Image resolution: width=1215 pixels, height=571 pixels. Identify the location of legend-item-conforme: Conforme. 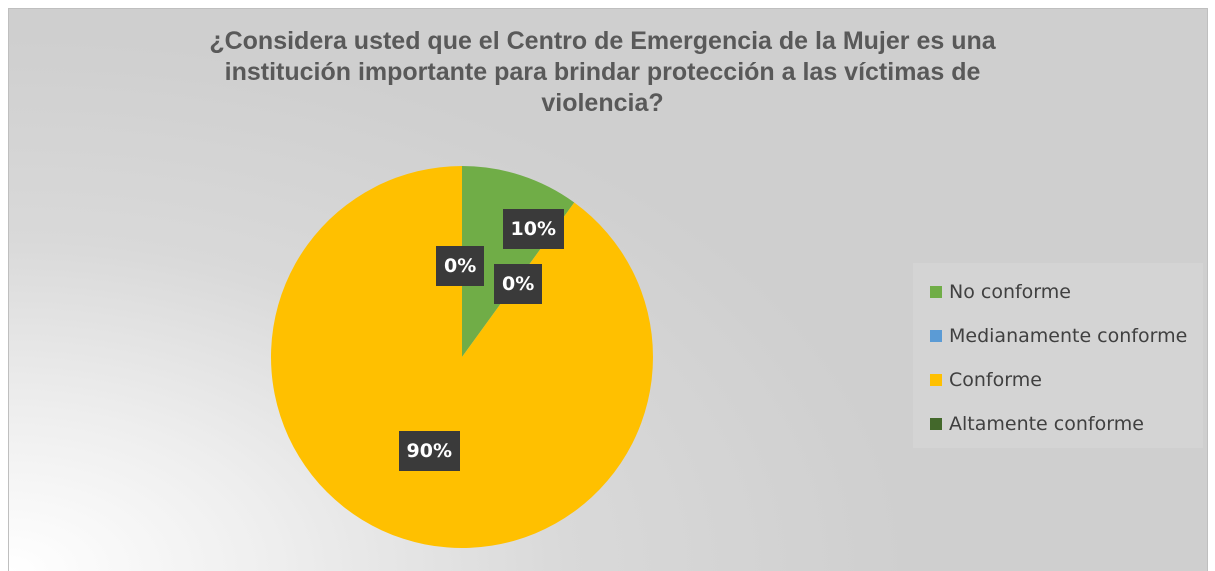
(986, 380).